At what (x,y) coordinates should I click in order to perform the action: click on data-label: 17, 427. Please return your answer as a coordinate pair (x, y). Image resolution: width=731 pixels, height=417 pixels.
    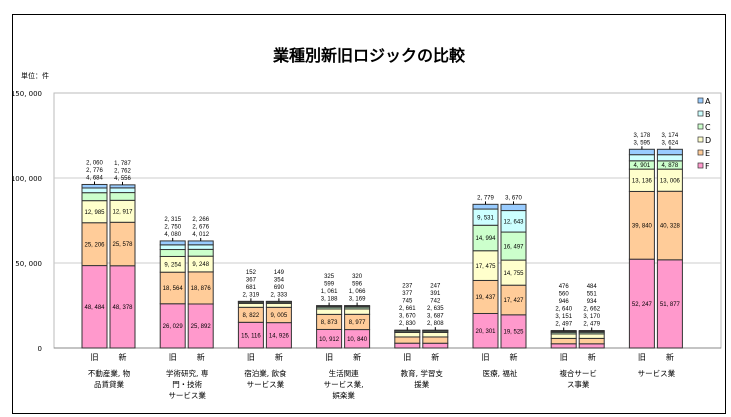
    Looking at the image, I should click on (513, 301).